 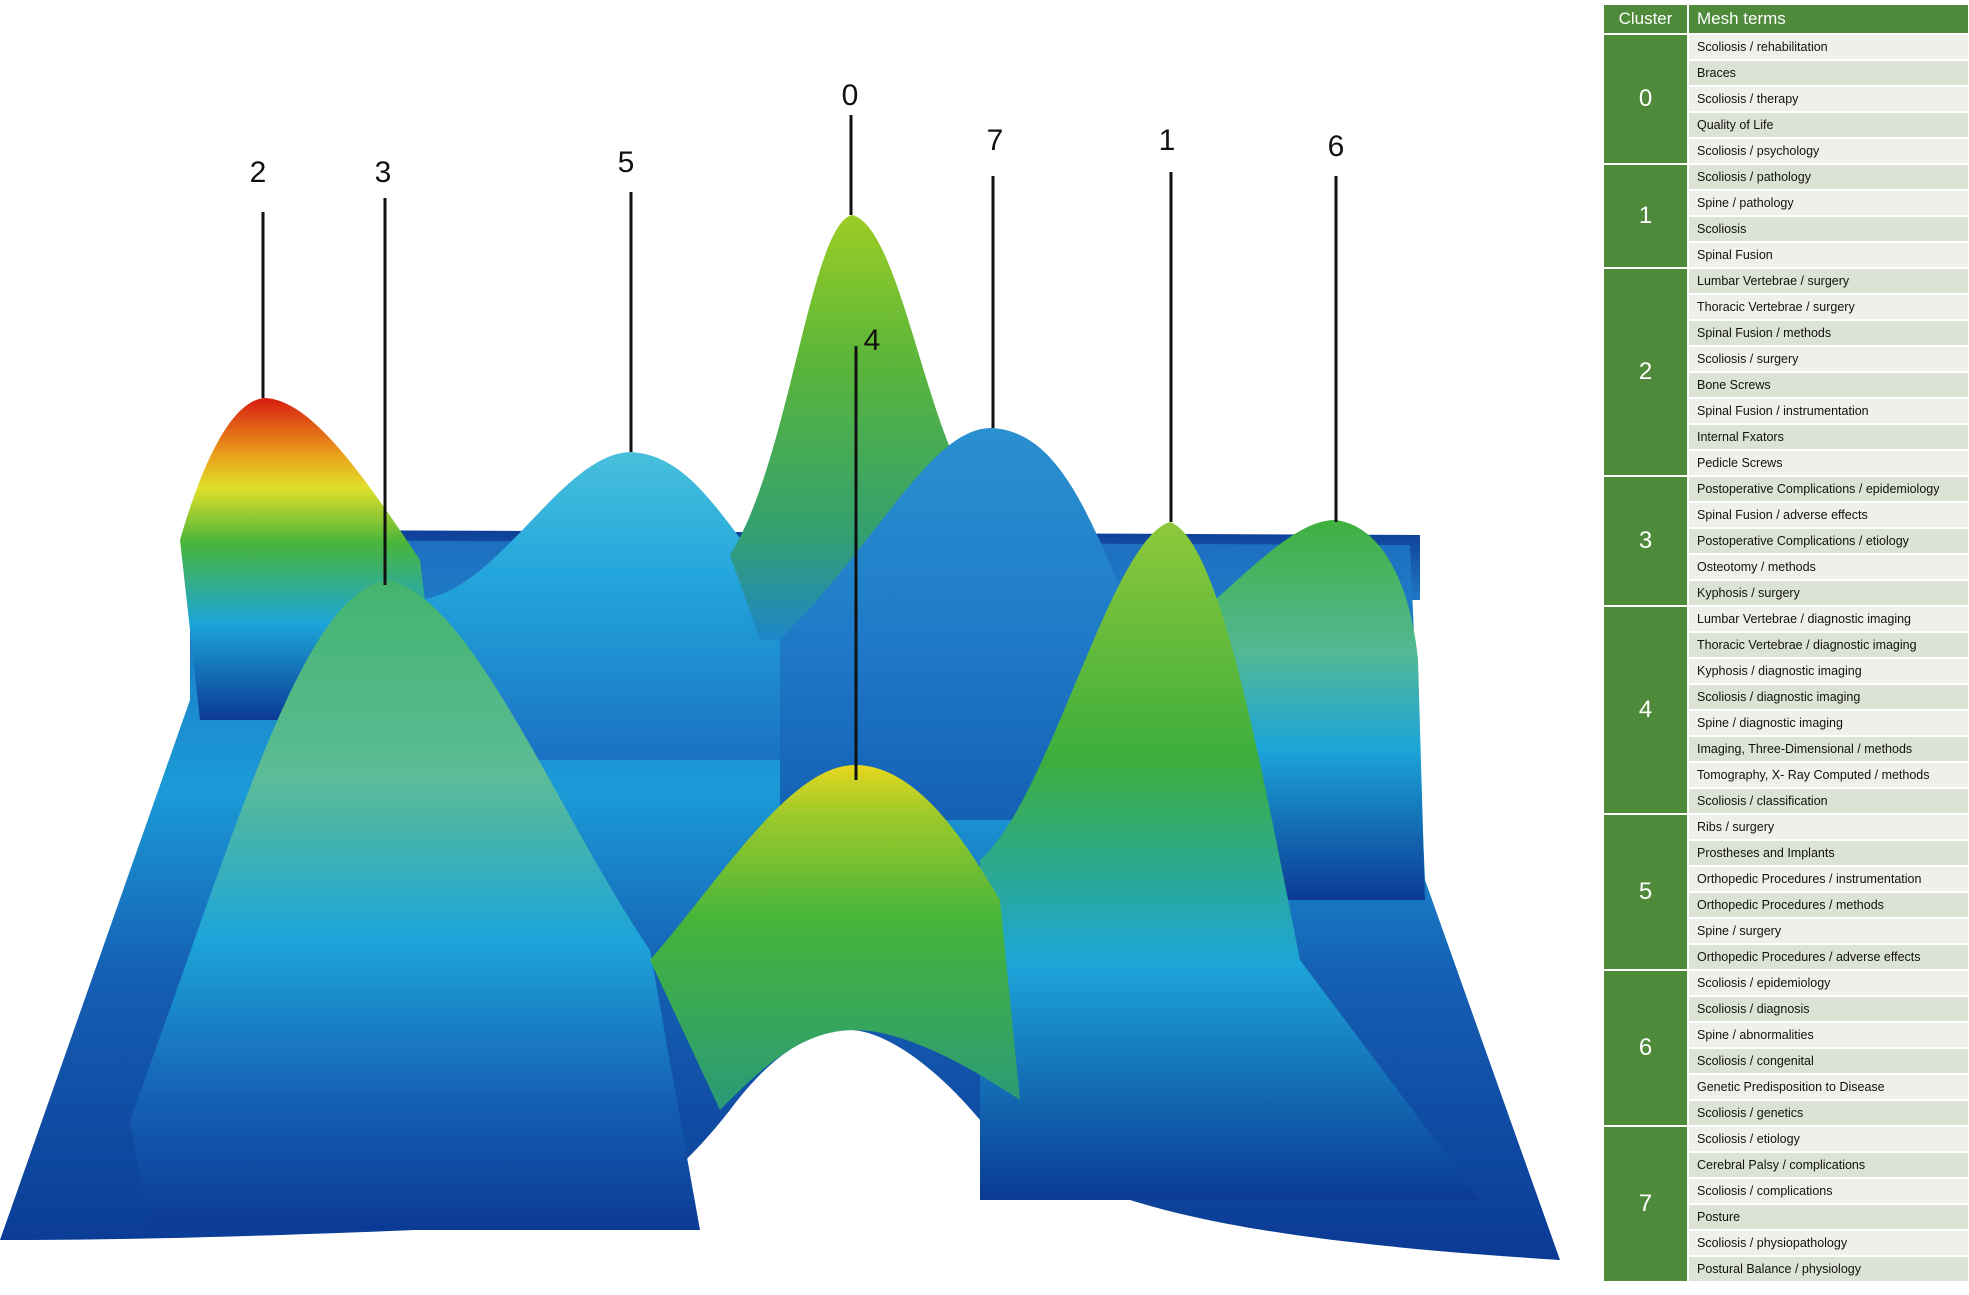 I want to click on table-row: Braces, so click(x=1786, y=74).